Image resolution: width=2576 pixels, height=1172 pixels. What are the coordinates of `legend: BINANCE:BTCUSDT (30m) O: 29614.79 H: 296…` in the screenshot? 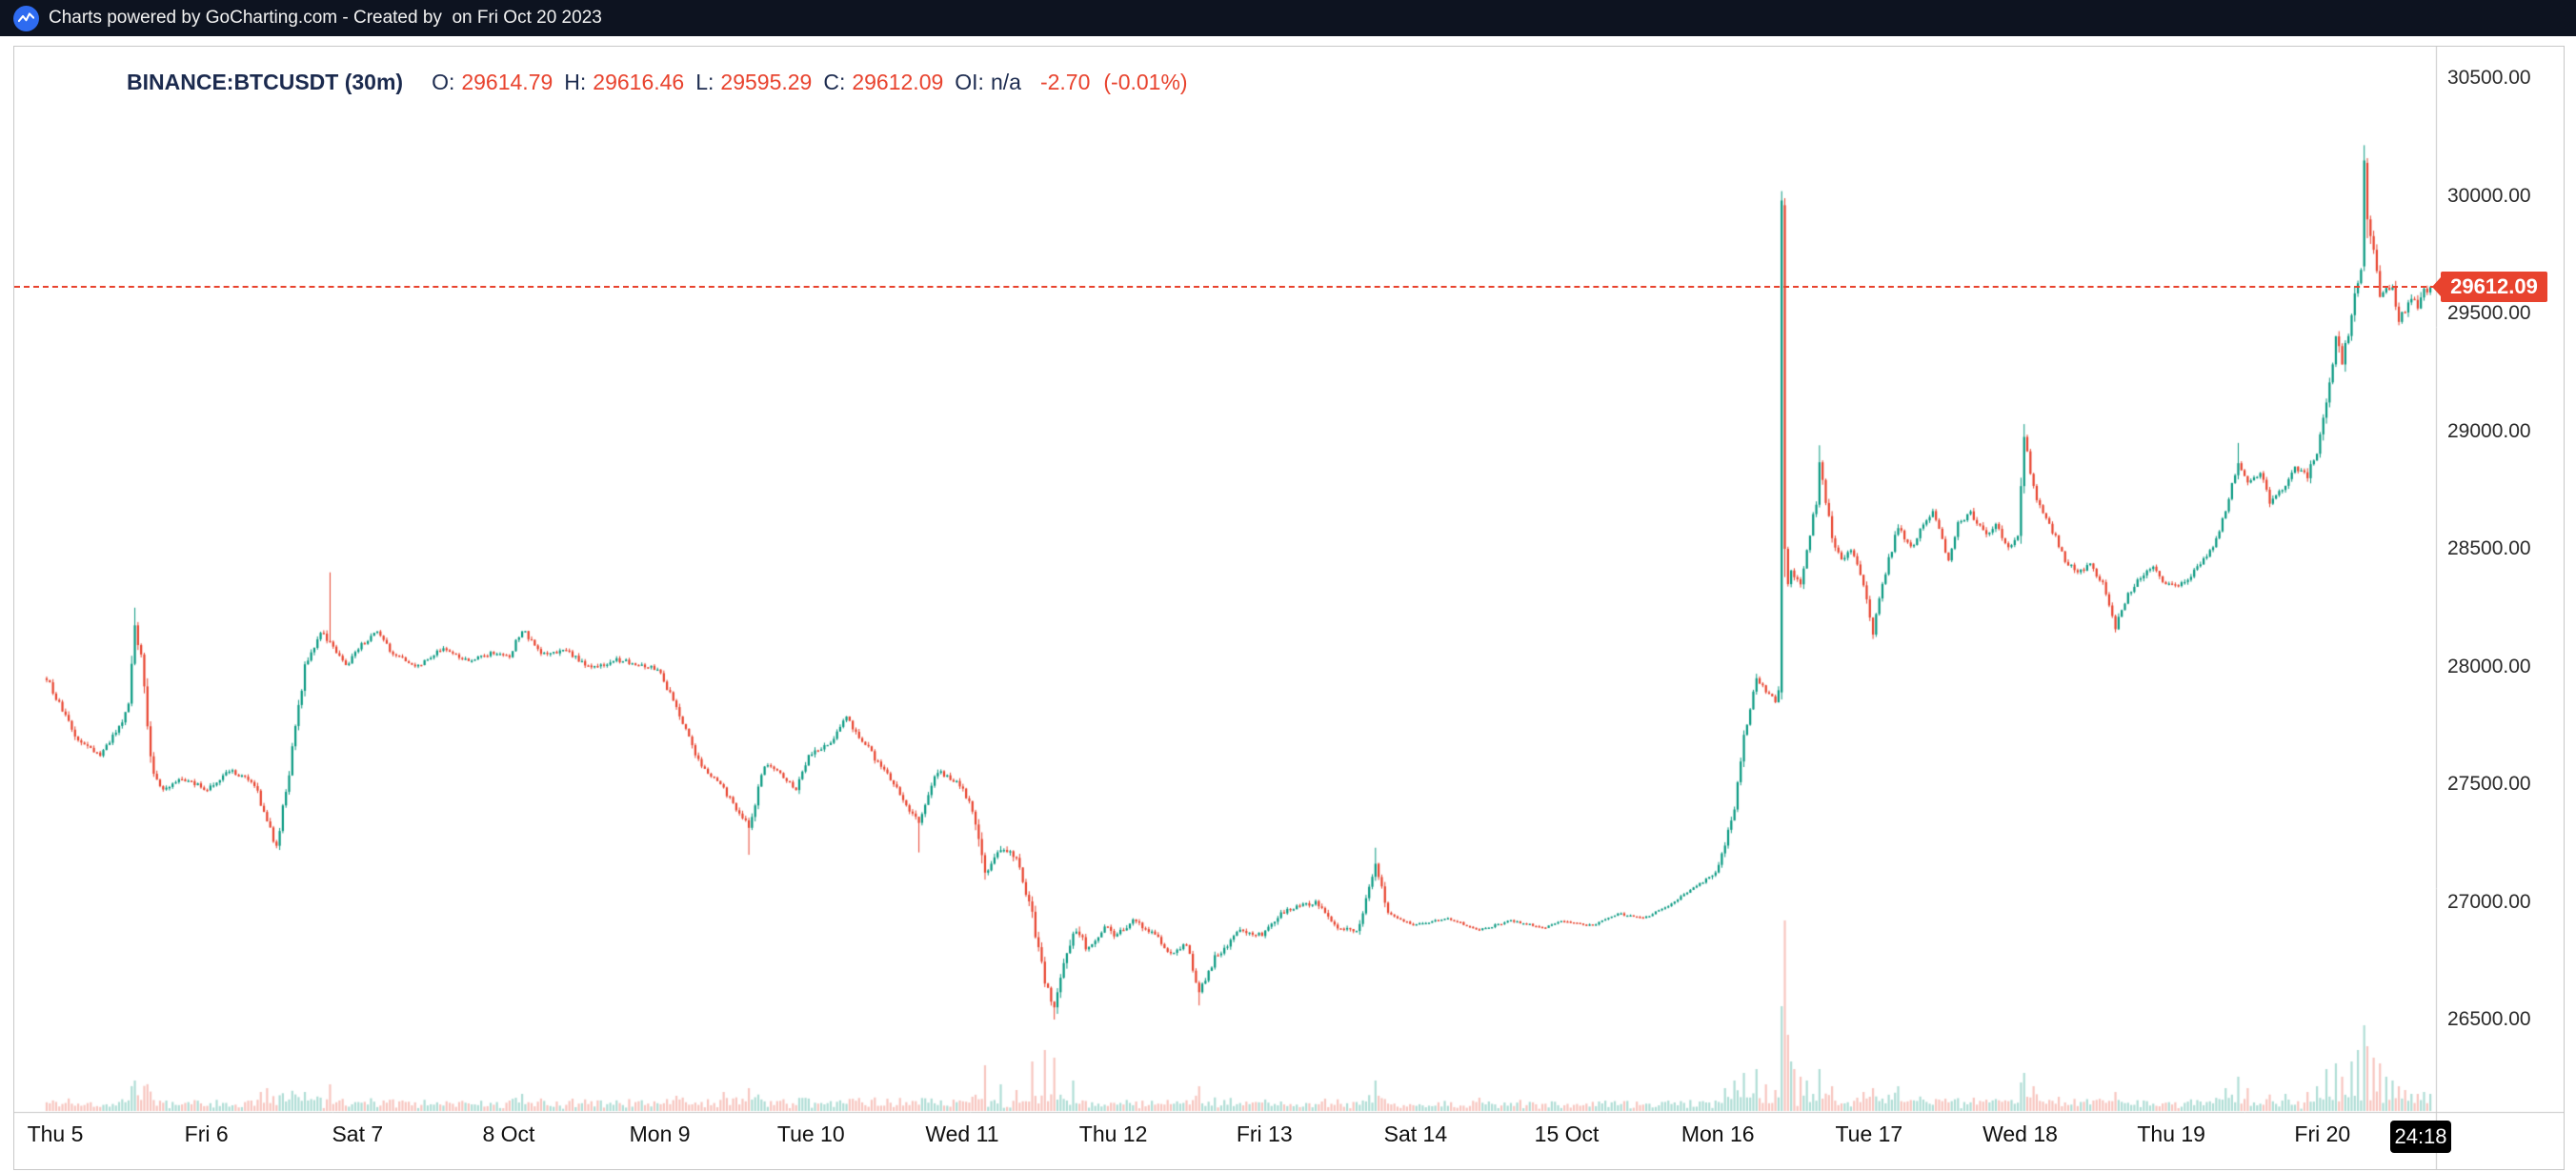 It's located at (657, 82).